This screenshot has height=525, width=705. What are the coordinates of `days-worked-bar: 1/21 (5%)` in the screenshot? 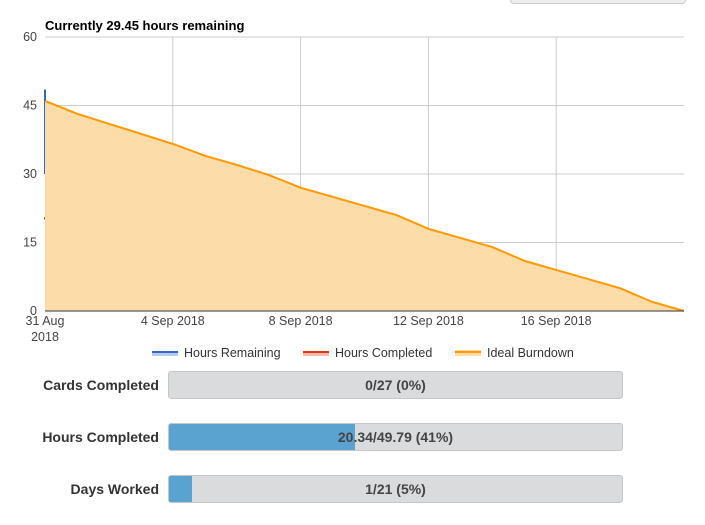 It's located at (395, 489).